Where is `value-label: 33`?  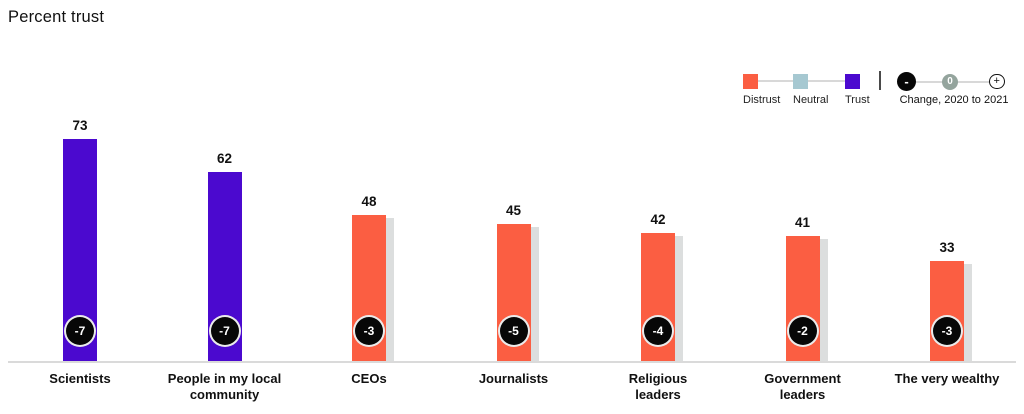 value-label: 33 is located at coordinates (947, 247).